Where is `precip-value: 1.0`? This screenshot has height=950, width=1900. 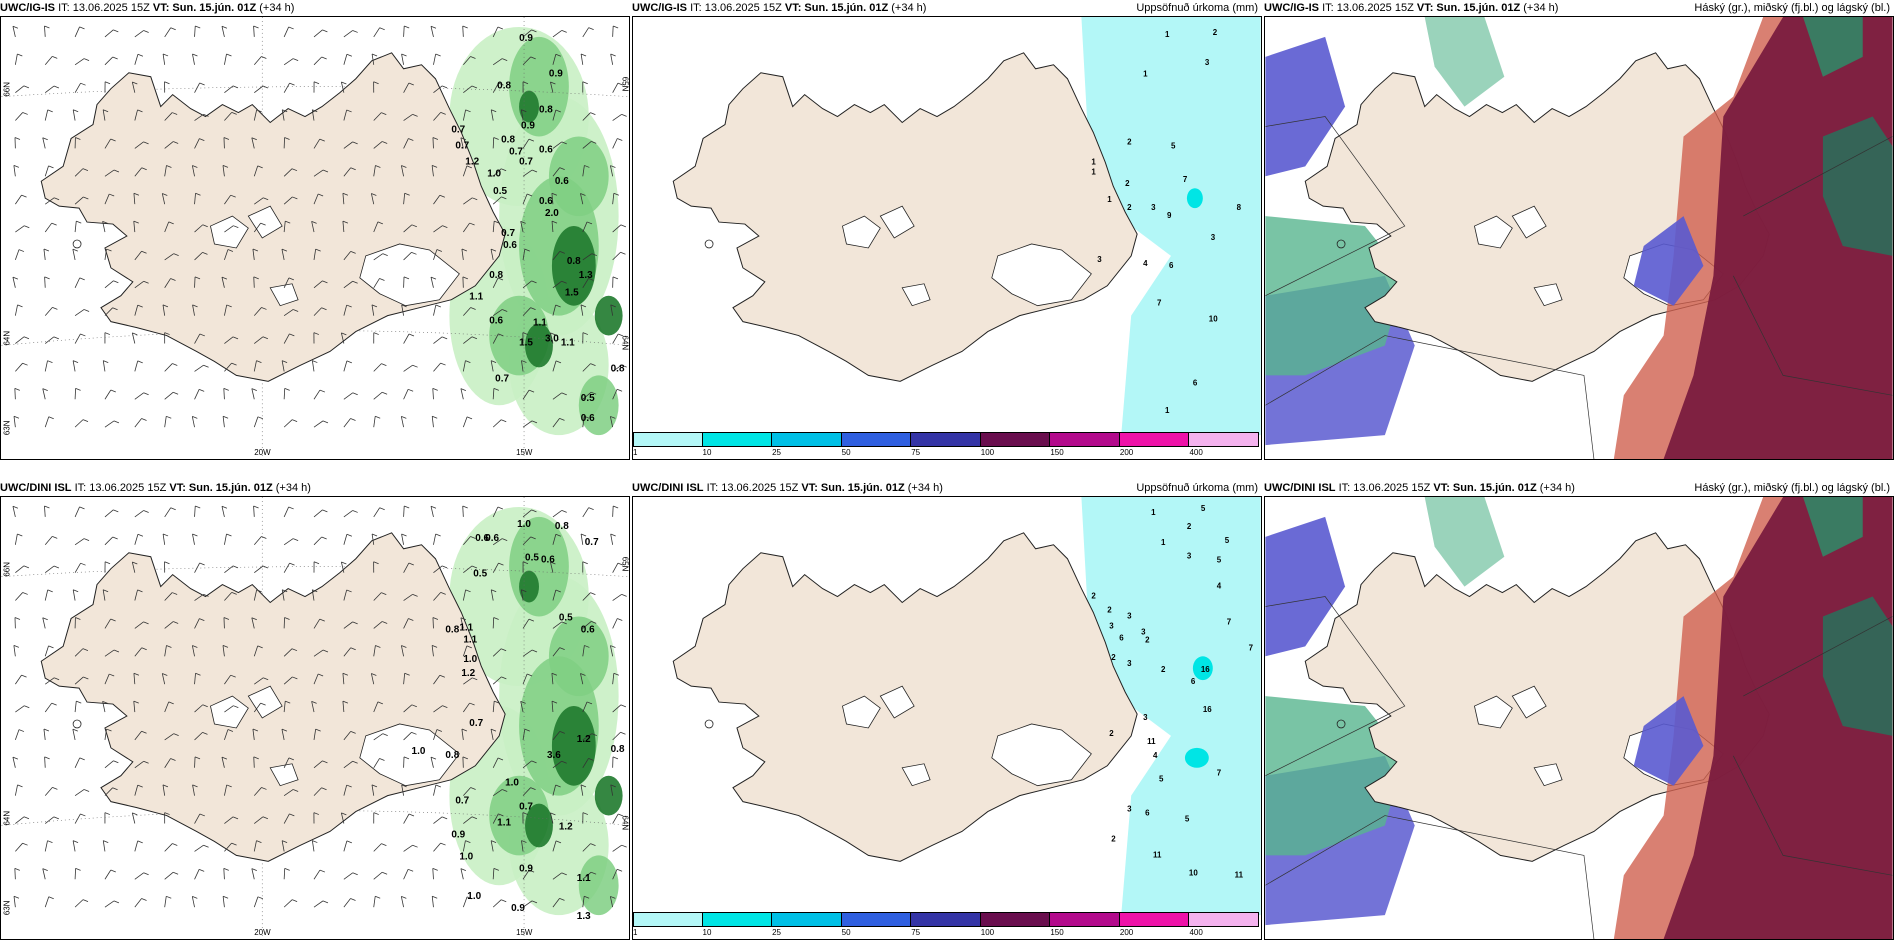
precip-value: 1.0 is located at coordinates (494, 173).